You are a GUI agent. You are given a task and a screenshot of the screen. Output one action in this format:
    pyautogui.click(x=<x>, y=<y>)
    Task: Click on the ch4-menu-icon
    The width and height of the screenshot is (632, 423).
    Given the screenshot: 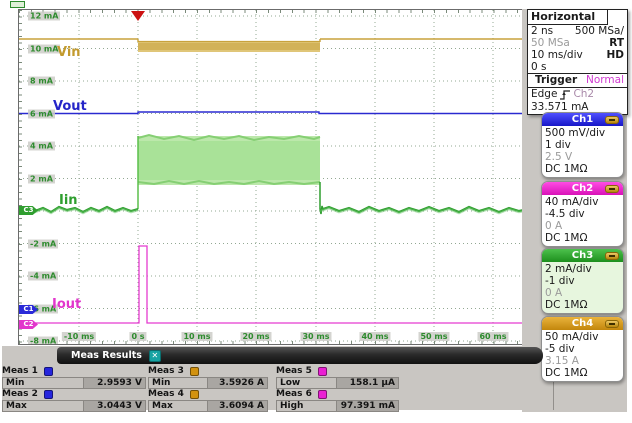 What is the action you would take?
    pyautogui.click(x=612, y=323)
    